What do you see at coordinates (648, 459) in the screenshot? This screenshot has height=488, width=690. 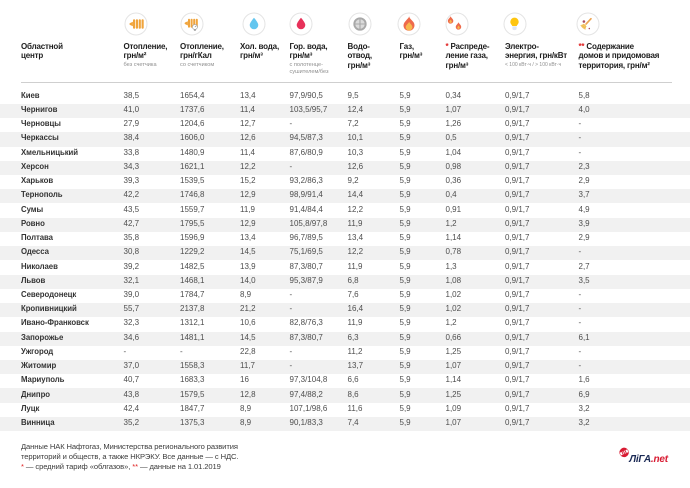 I see `svg-text: ЛіГА.net` at bounding box center [648, 459].